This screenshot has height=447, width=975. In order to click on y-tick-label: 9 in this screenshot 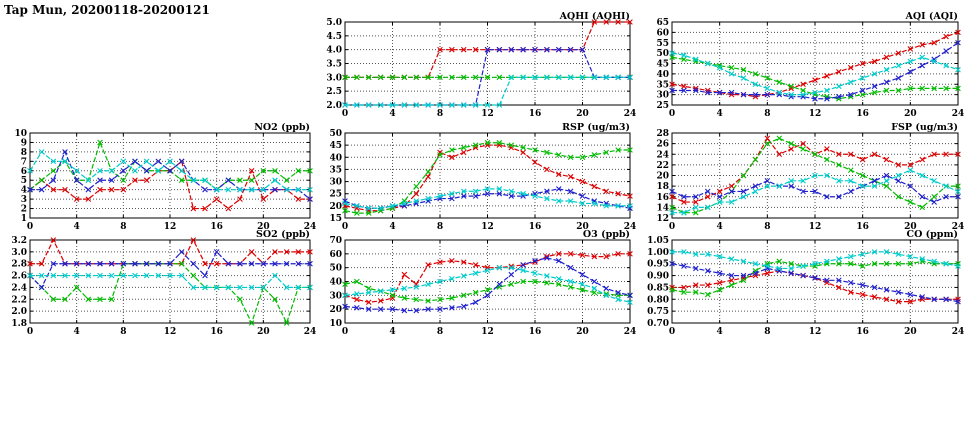, I will do `click(24, 143)`.